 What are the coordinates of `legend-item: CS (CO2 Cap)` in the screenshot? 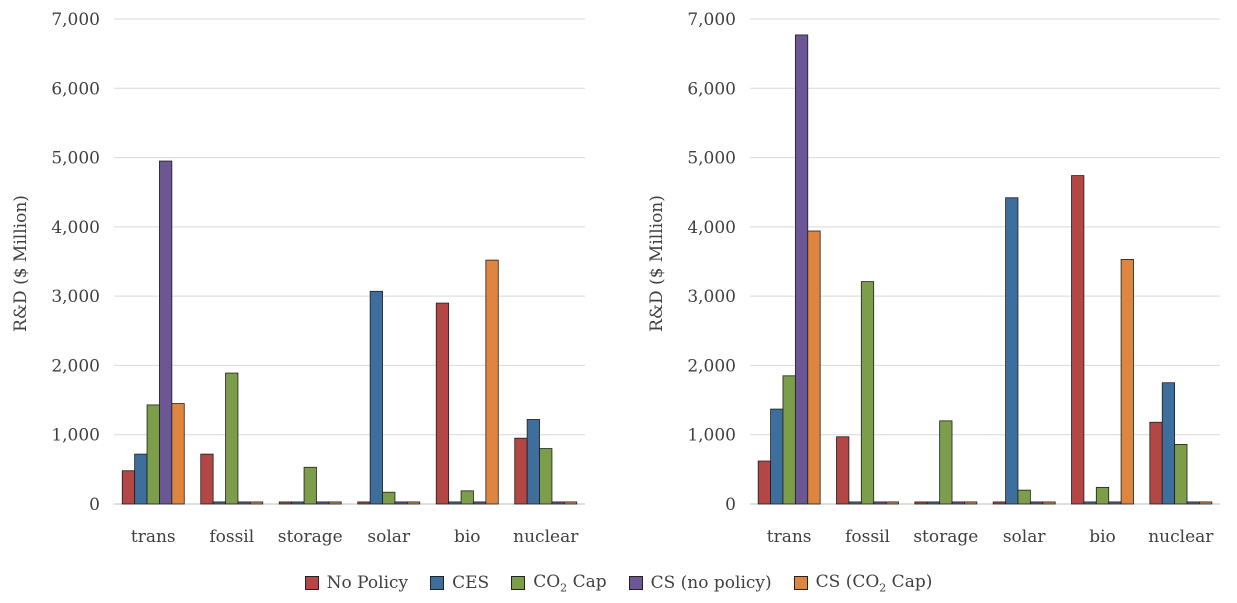 It's located at (863, 583).